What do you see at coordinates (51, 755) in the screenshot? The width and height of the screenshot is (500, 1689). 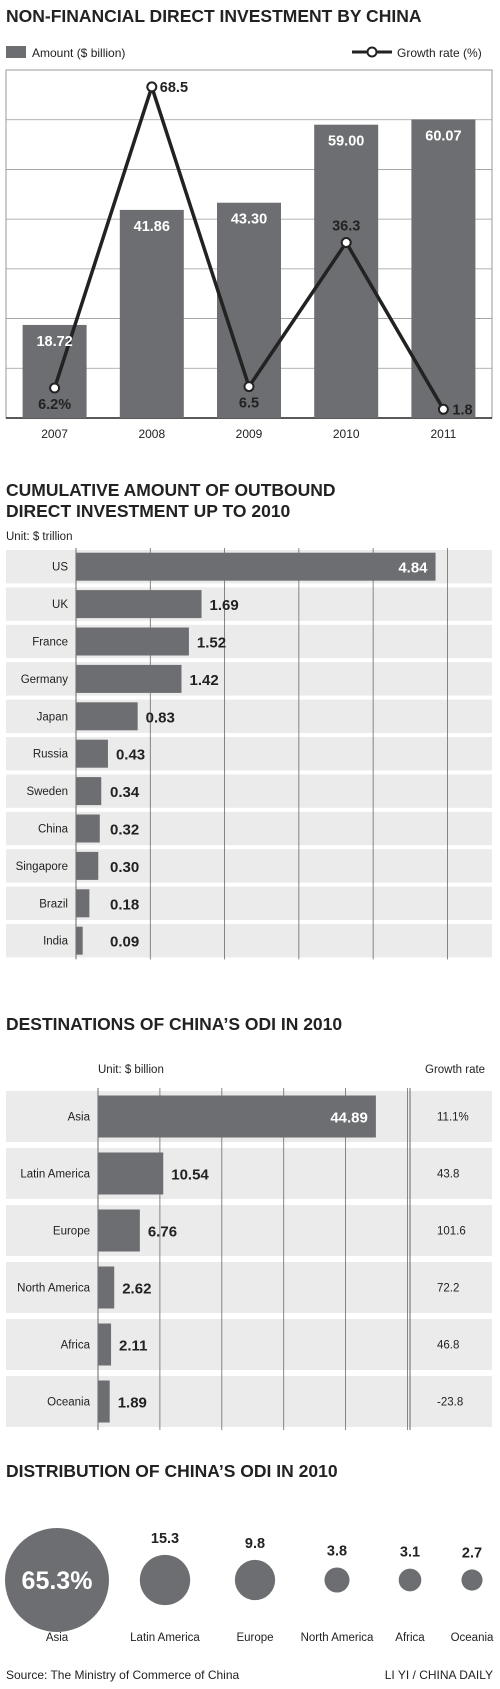 I see `category-label-russia: Russia` at bounding box center [51, 755].